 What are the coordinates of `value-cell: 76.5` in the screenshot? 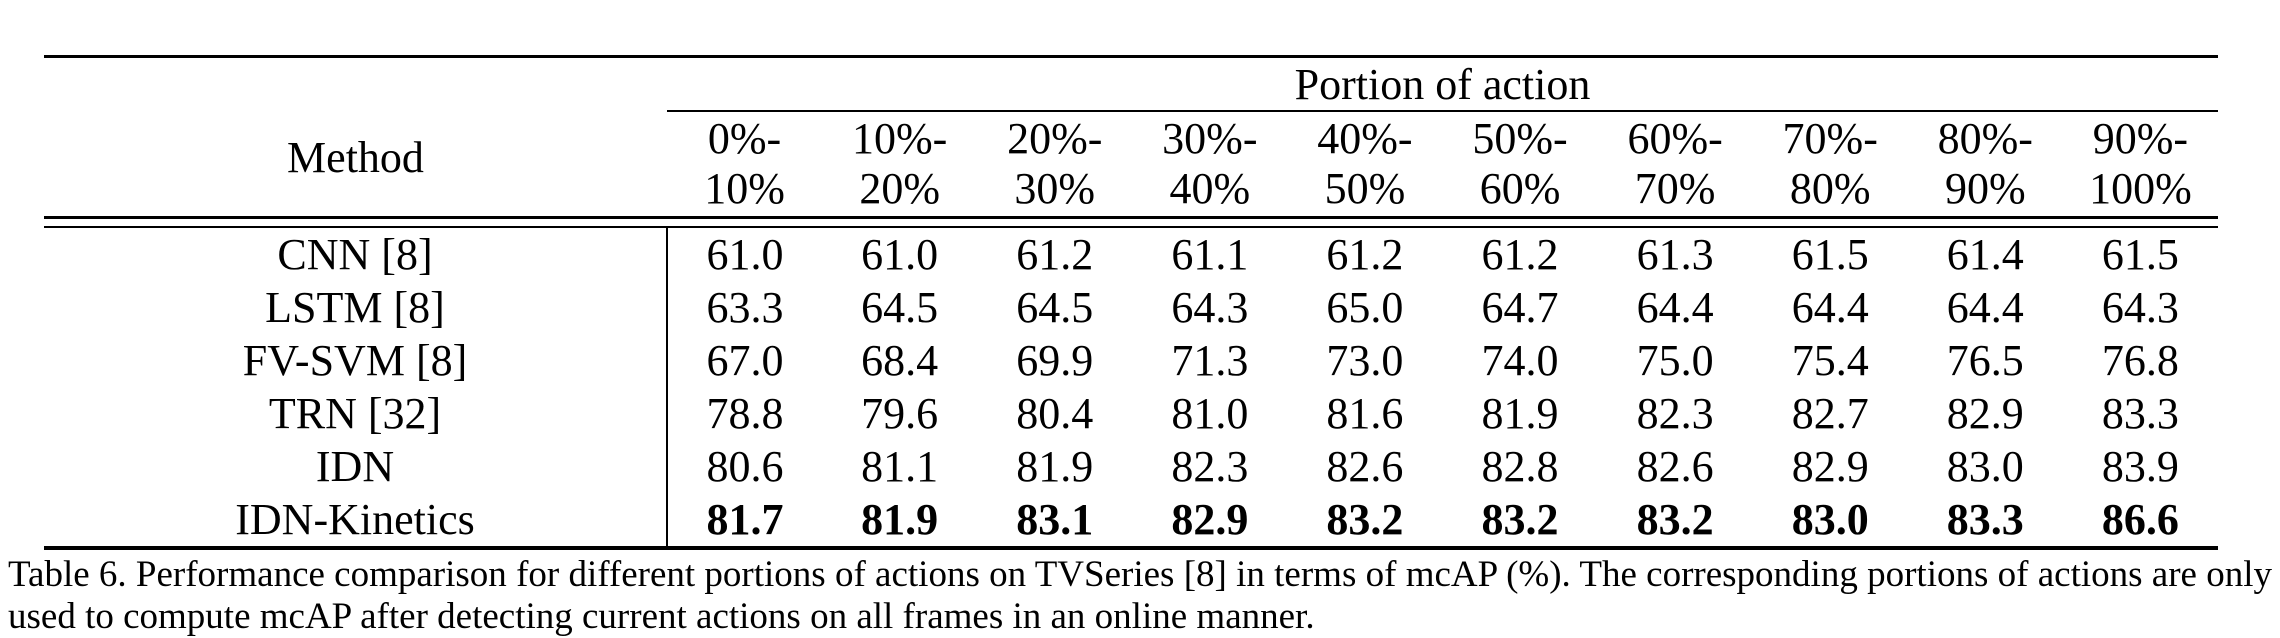 It's located at (1985, 360).